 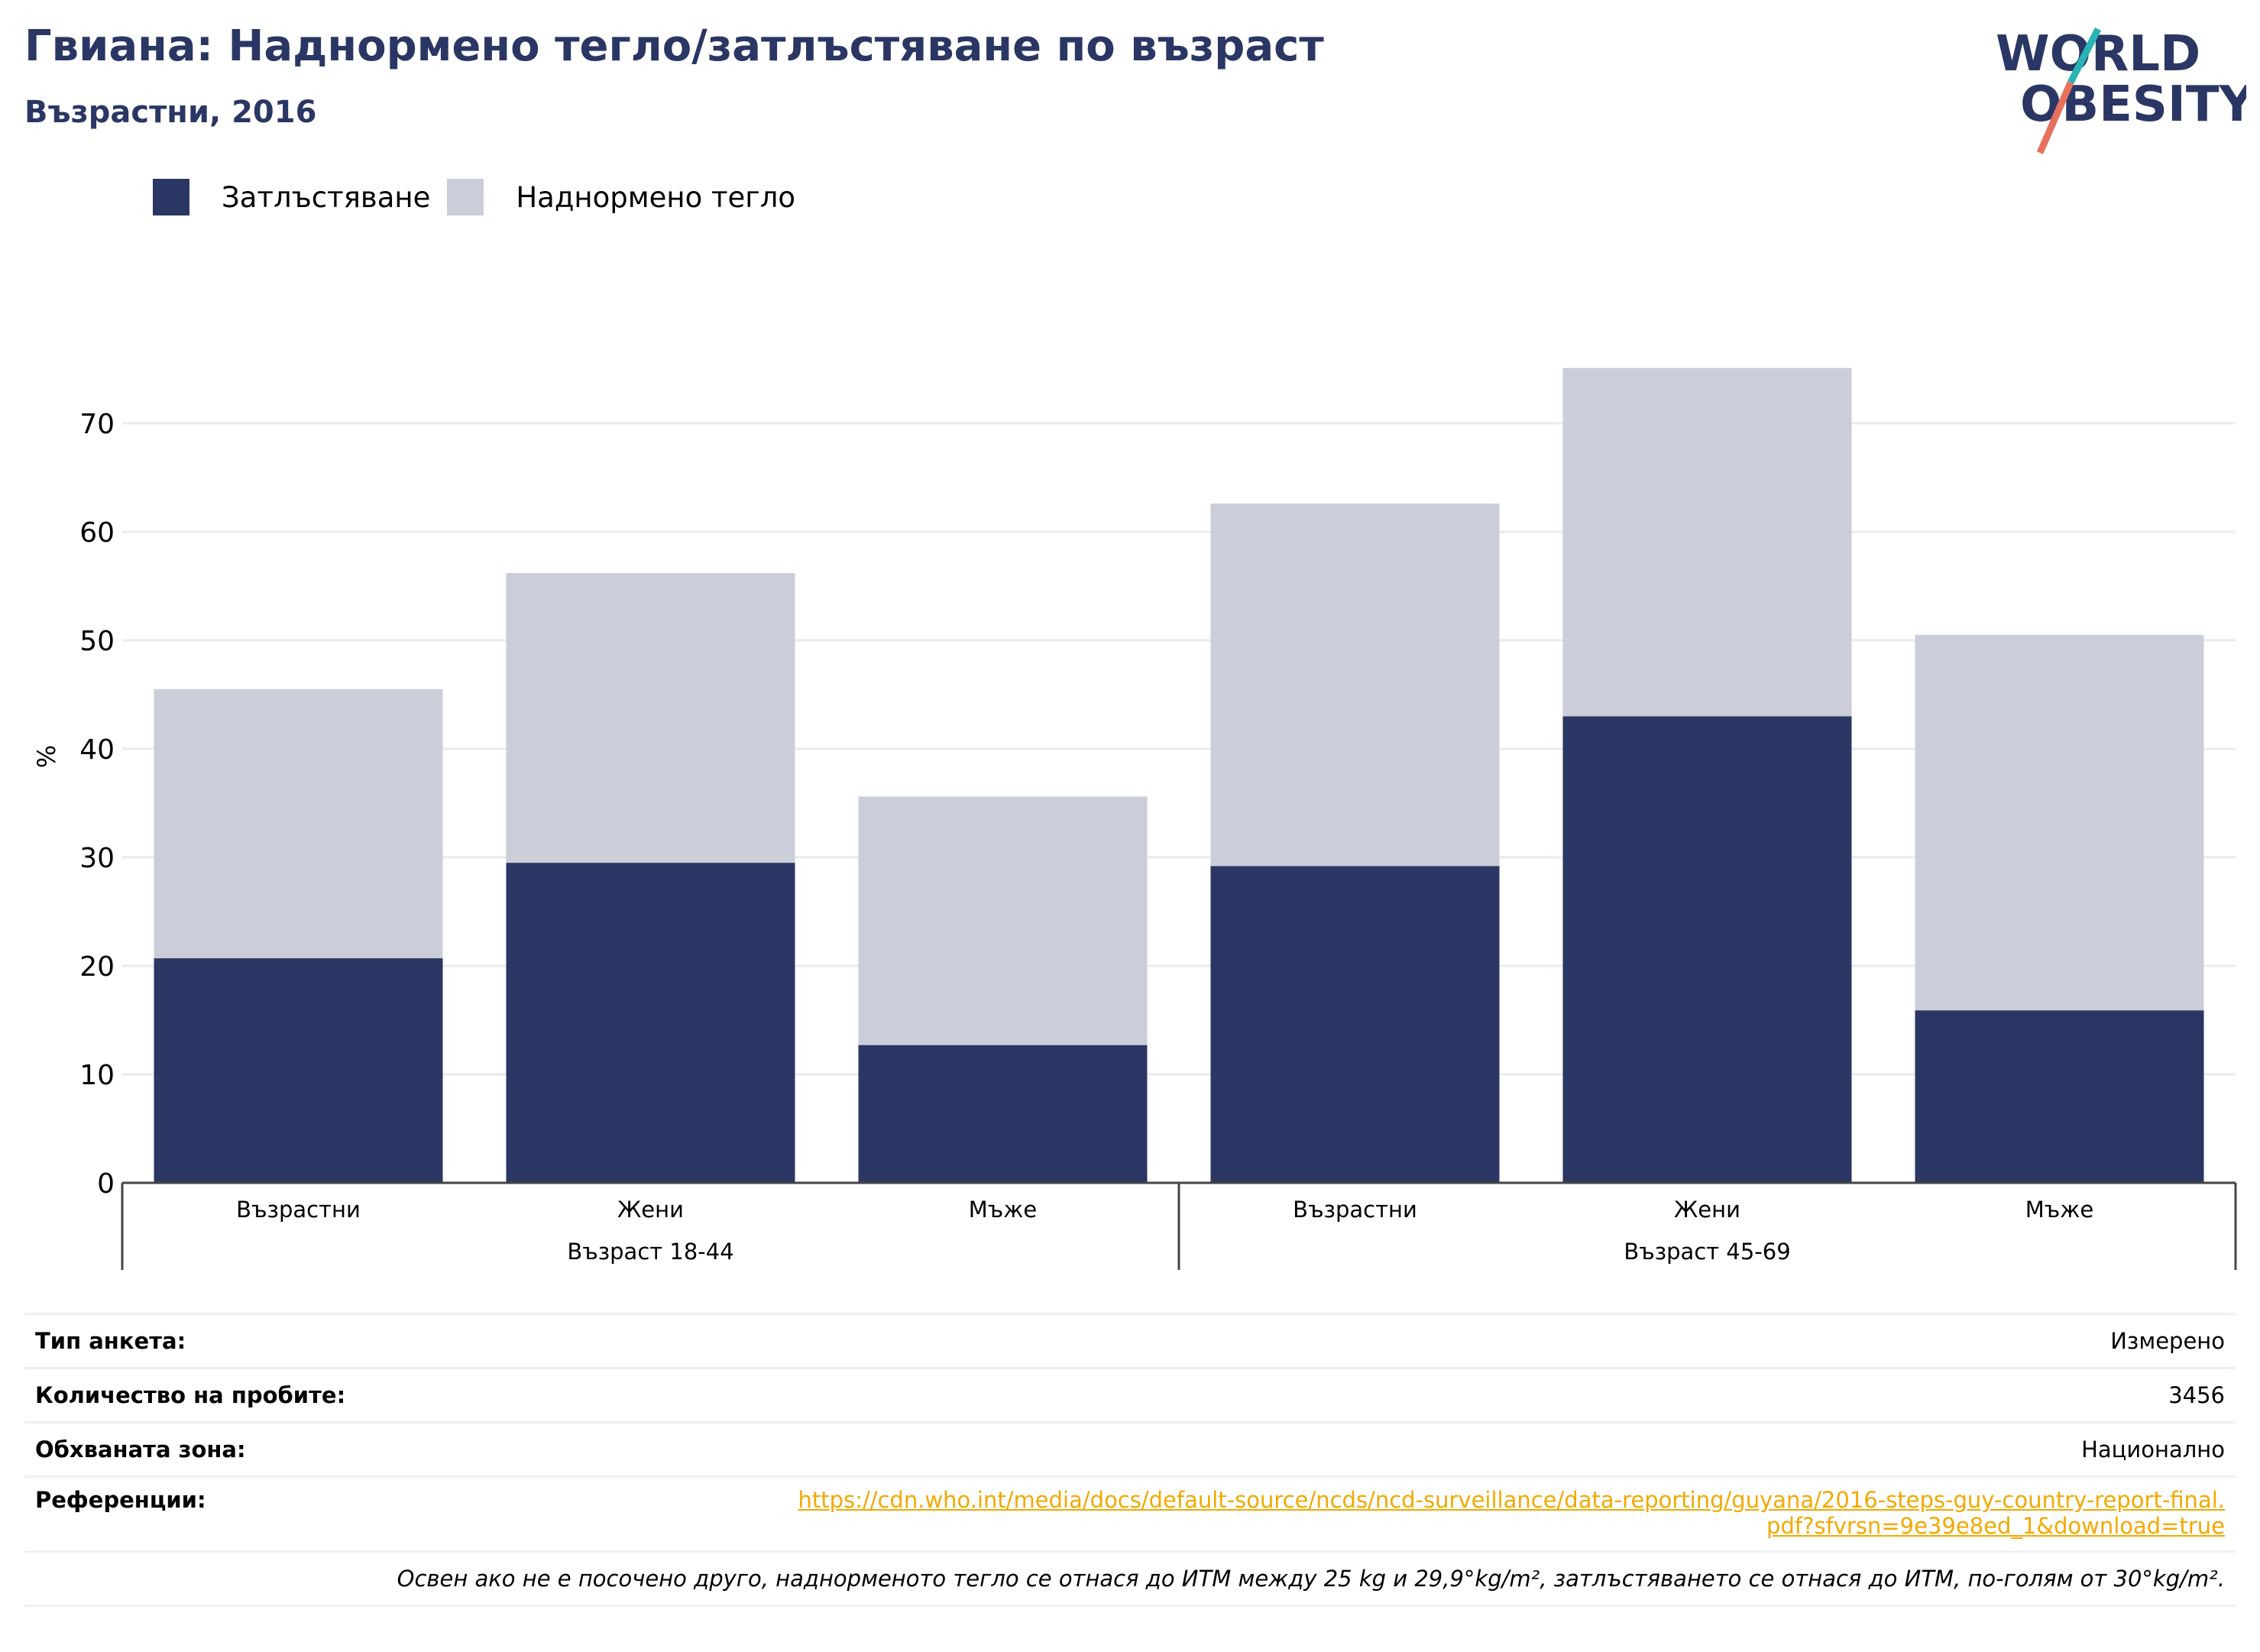 I want to click on survey-type-label: Тип анкета:, so click(x=110, y=1341).